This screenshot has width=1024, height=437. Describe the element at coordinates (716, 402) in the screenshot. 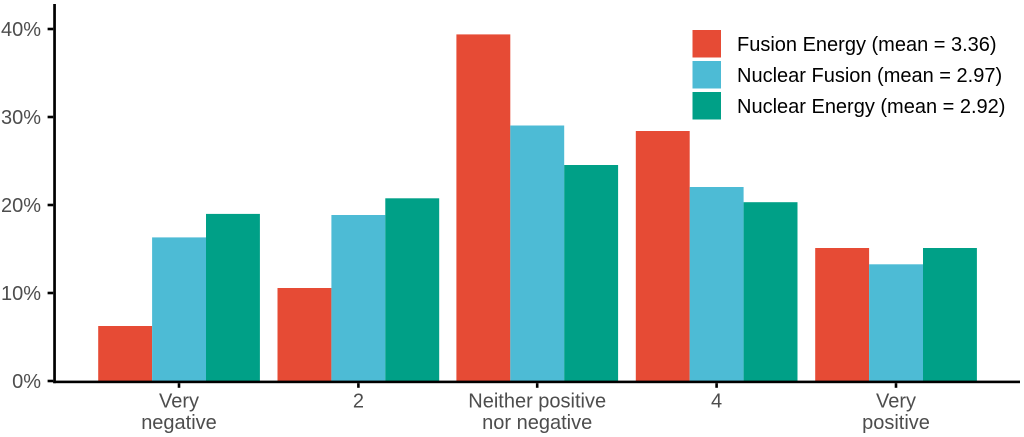

I see `svg-text: 4` at that location.